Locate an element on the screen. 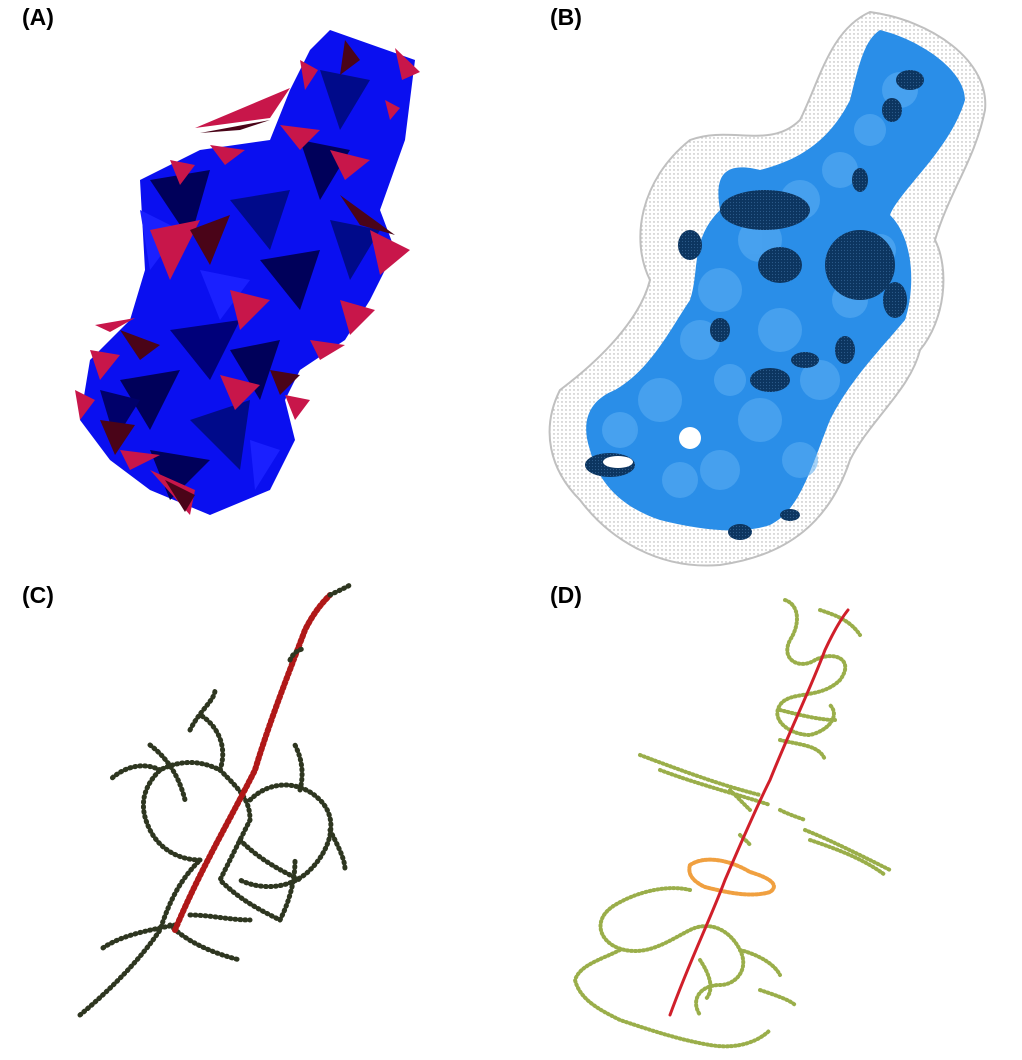  panel-label-b: (B) is located at coordinates (566, 17).